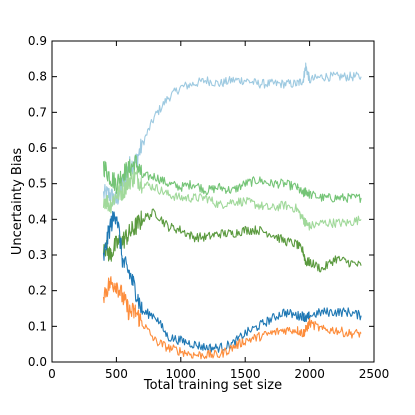  What do you see at coordinates (37, 219) in the screenshot?
I see `y-tick-label: 0.4` at bounding box center [37, 219].